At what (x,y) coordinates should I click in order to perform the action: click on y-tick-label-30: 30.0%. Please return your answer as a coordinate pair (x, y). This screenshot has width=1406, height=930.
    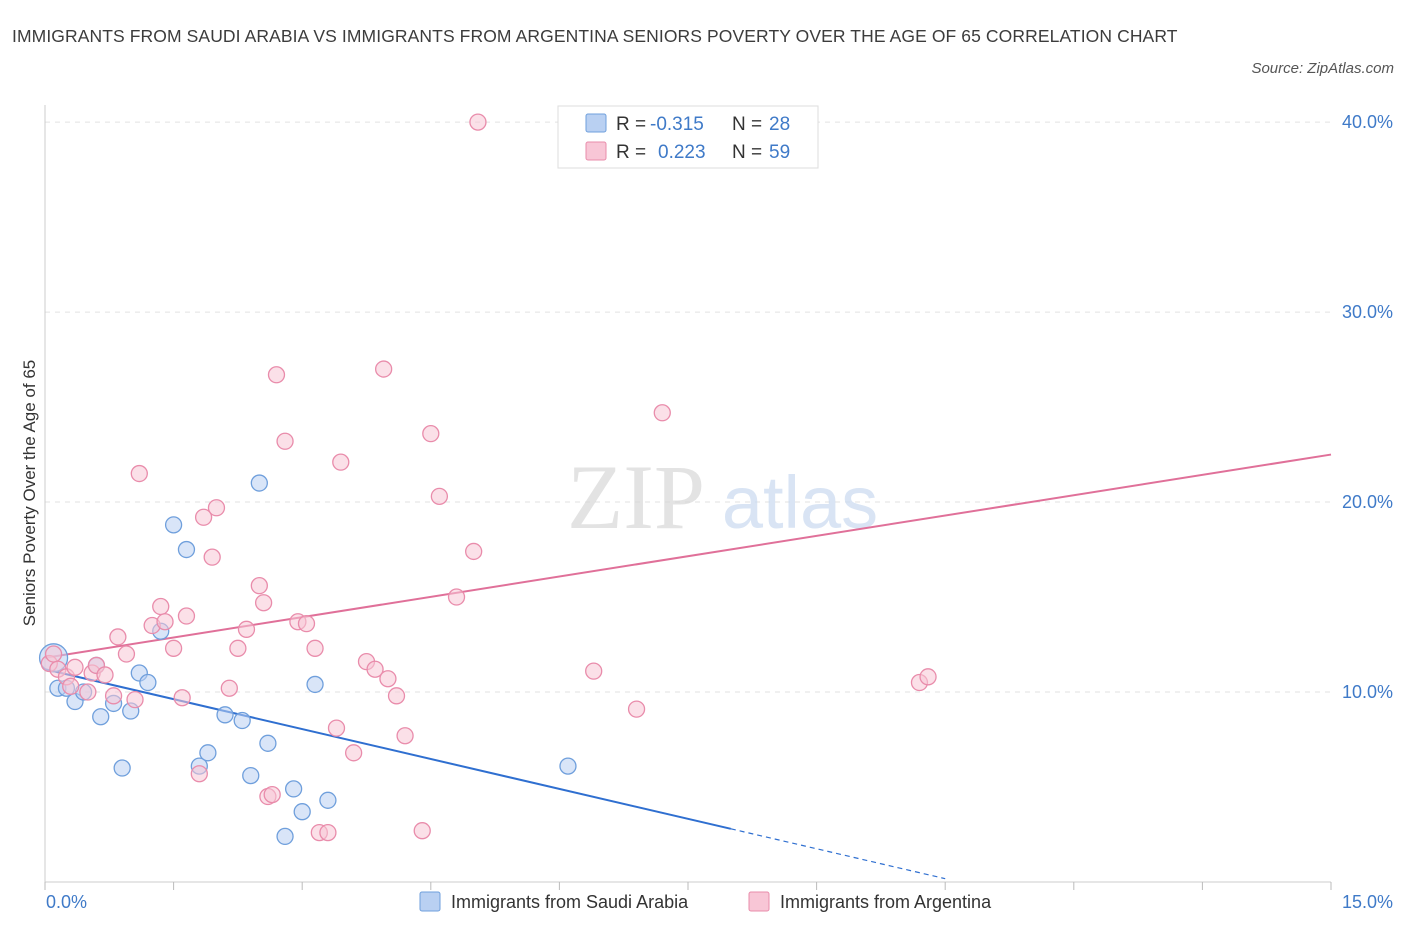
    Looking at the image, I should click on (1367, 312).